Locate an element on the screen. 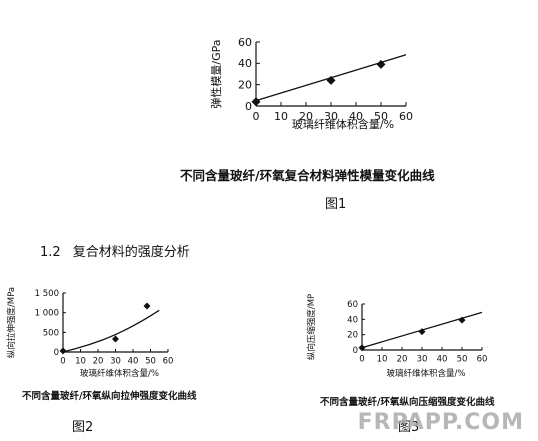 Image resolution: width=538 pixels, height=441 pixels. fig3-y-tick-label: 60 is located at coordinates (352, 305).